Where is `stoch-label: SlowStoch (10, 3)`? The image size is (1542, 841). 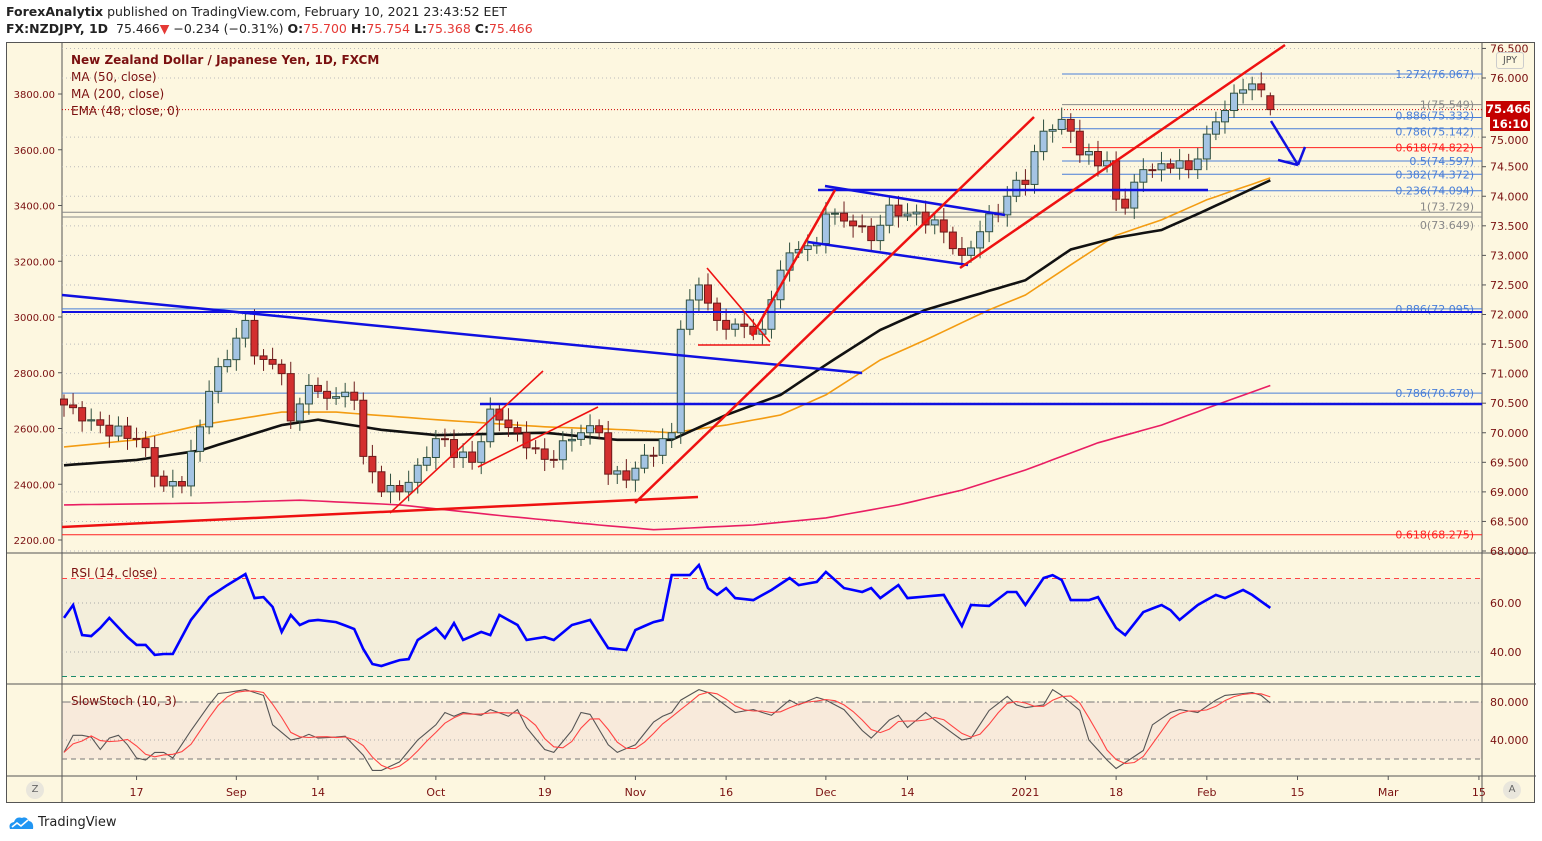
stoch-label: SlowStoch (10, 3) is located at coordinates (124, 701).